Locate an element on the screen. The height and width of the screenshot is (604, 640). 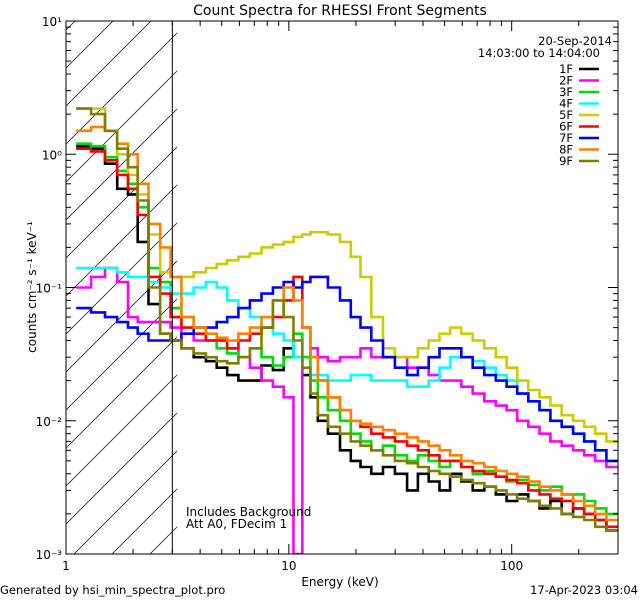
footer-timestamp: 17-Apr-2023 03:04 is located at coordinates (584, 590).